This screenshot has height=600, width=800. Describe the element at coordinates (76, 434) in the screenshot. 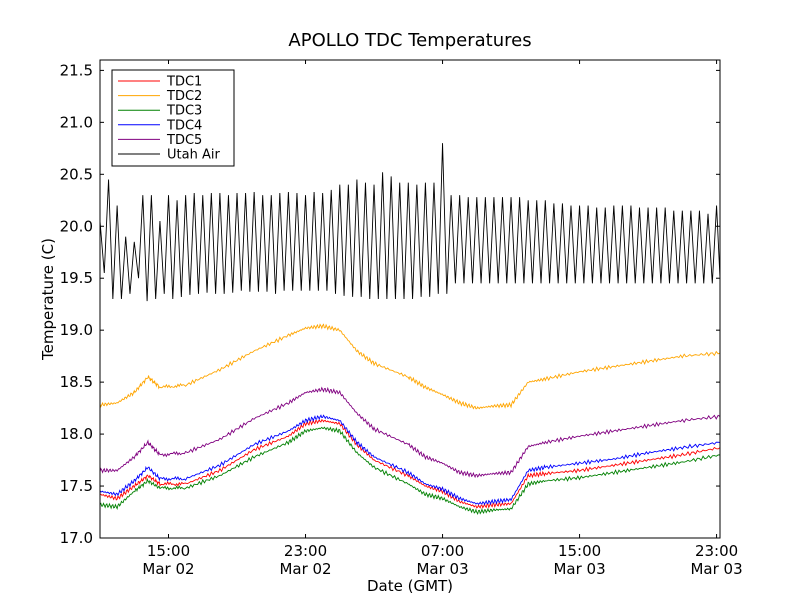

I see `y-tick-label: 18.0` at that location.